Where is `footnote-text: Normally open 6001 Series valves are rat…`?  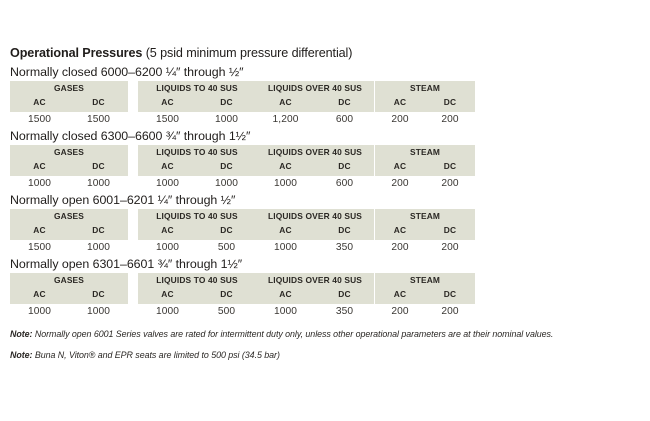
footnote-text: Normally open 6001 Series valves are rat… is located at coordinates (294, 333).